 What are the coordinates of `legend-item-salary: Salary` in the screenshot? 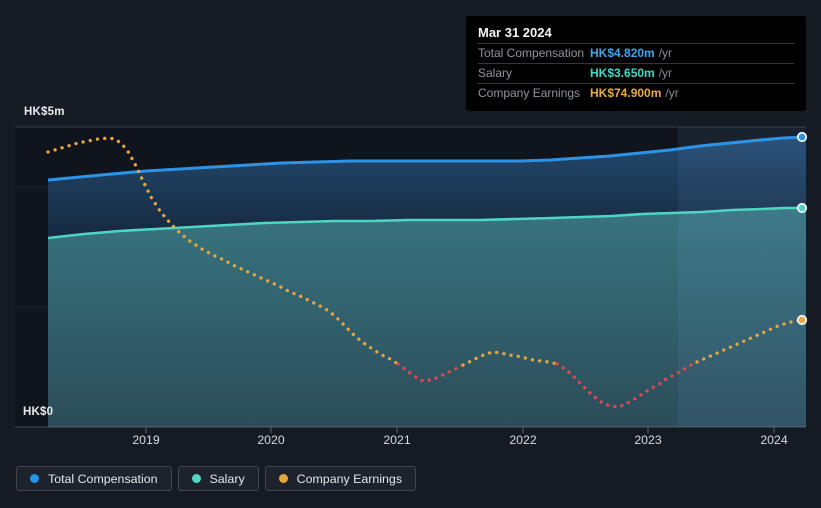 It's located at (218, 478).